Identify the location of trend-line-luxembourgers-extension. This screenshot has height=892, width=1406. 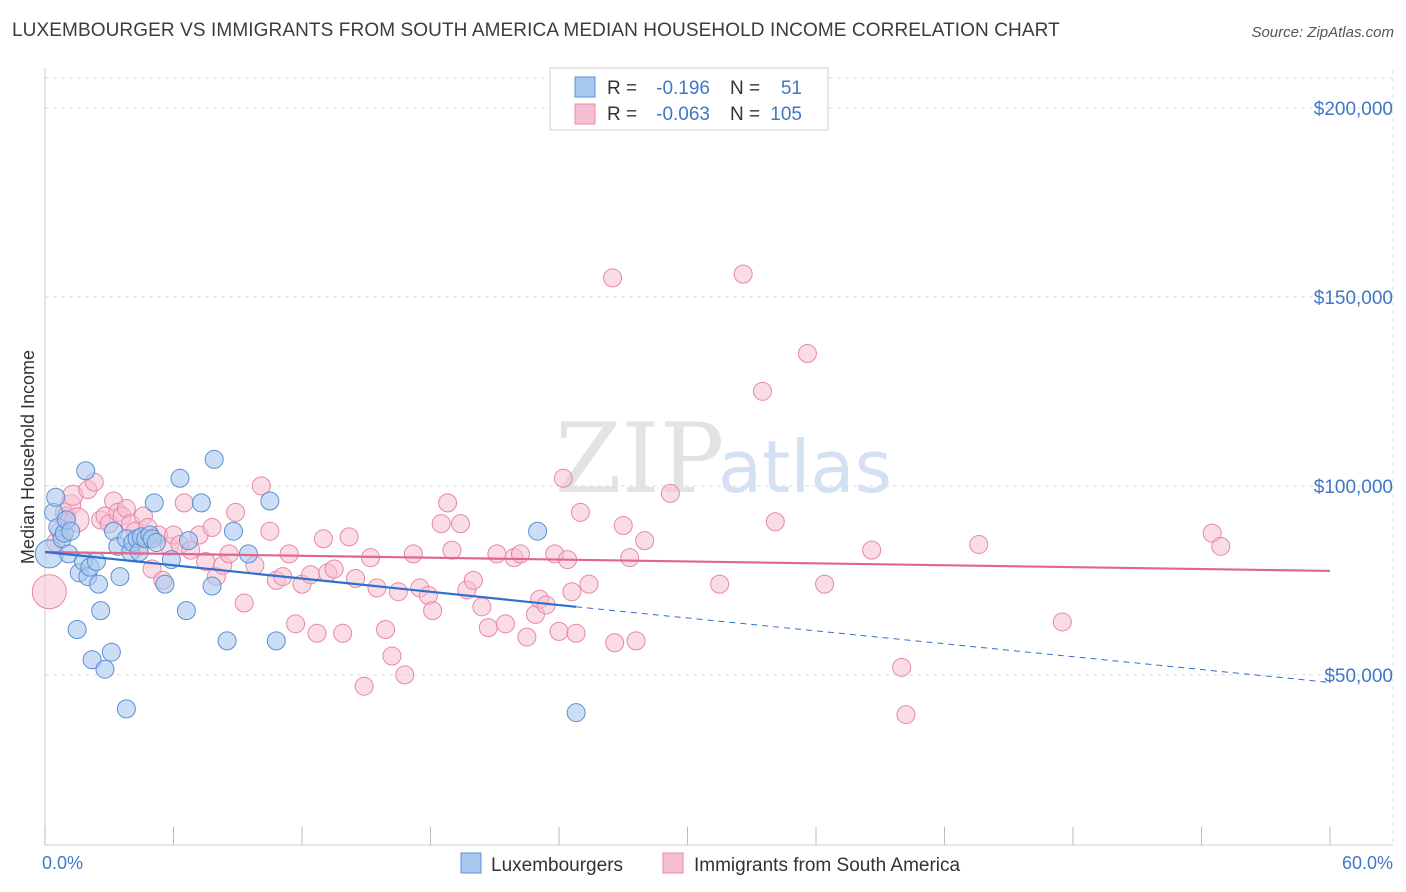
(953, 644).